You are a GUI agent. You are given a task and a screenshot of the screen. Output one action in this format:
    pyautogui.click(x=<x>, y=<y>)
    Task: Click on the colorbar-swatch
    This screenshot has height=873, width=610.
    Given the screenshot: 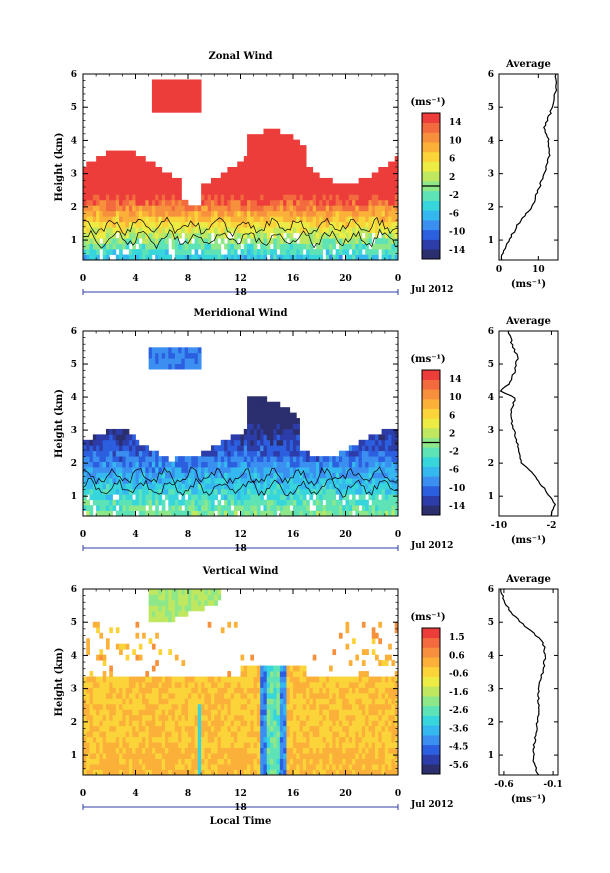 What is the action you would take?
    pyautogui.click(x=431, y=394)
    